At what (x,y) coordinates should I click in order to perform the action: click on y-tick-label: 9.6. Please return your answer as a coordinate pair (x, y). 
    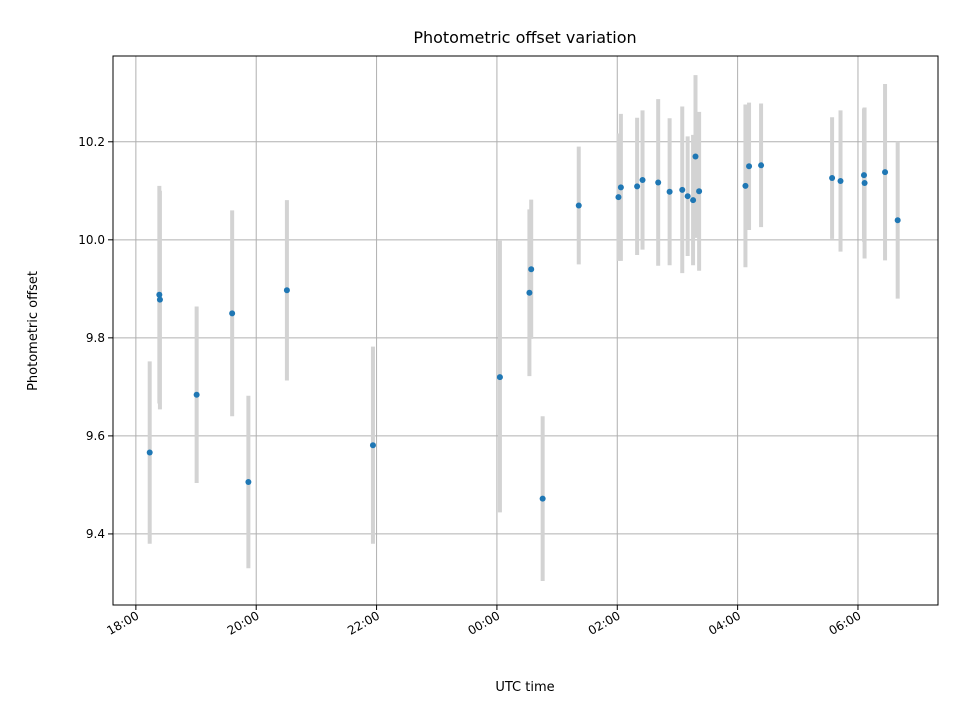
    Looking at the image, I should click on (95, 436).